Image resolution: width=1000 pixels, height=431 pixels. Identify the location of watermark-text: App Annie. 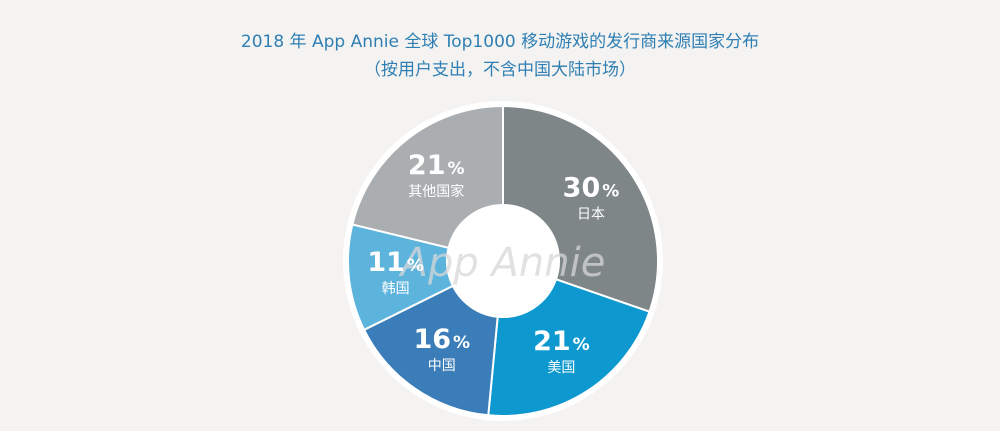
(502, 263).